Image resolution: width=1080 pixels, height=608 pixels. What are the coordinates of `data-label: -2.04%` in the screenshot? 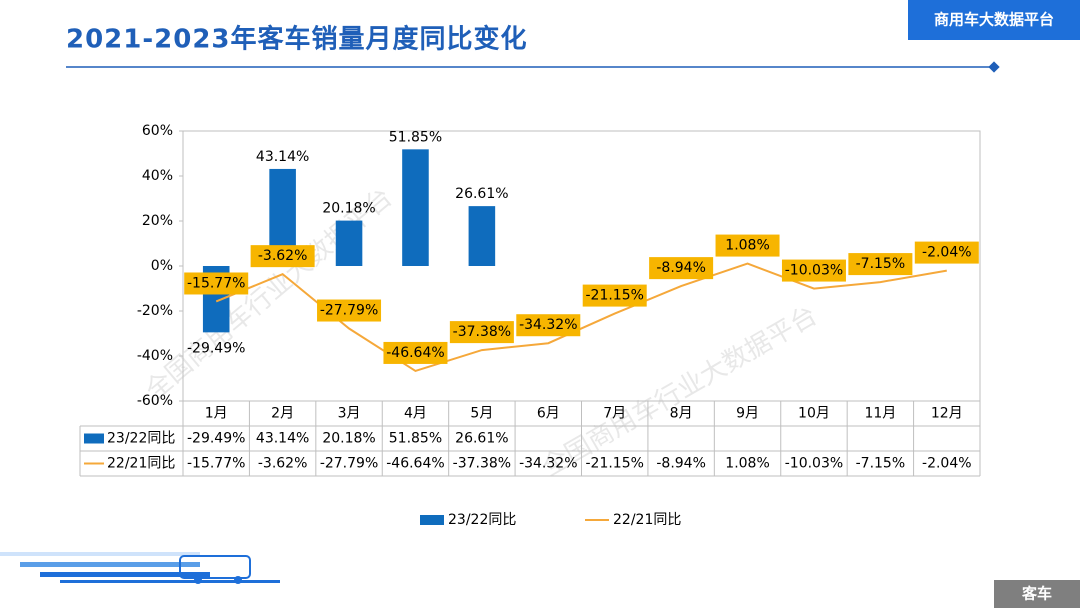 It's located at (947, 253).